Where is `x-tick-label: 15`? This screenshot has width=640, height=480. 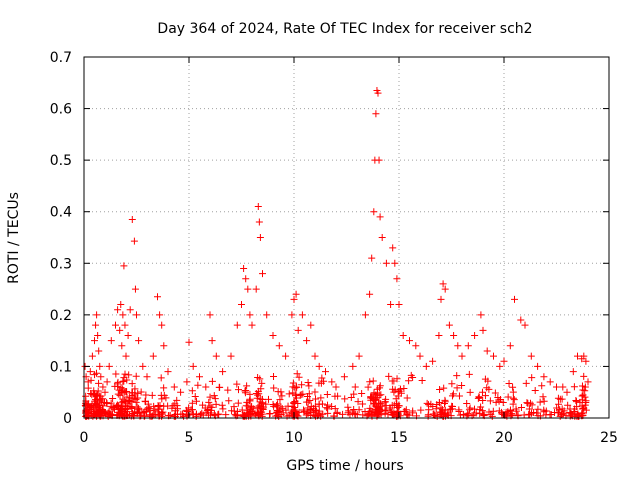 x-tick-label: 15 is located at coordinates (399, 438).